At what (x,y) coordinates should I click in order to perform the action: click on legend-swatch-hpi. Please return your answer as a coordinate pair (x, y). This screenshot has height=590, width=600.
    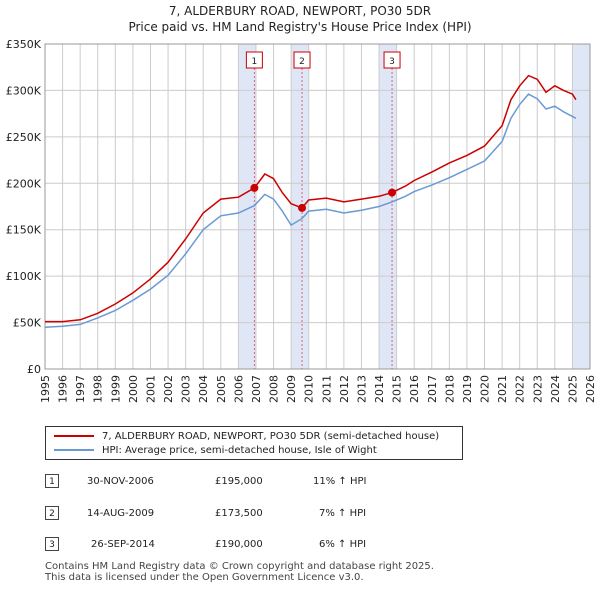
    Looking at the image, I should click on (74, 450).